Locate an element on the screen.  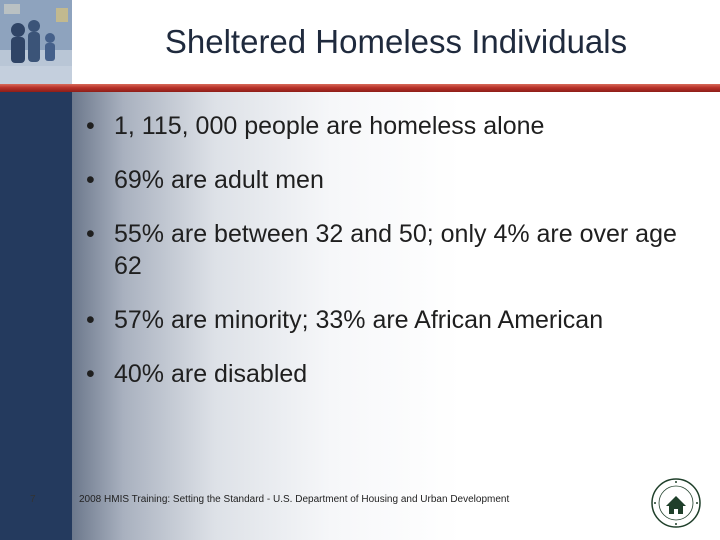
page-number: 7 is located at coordinates (33, 499).